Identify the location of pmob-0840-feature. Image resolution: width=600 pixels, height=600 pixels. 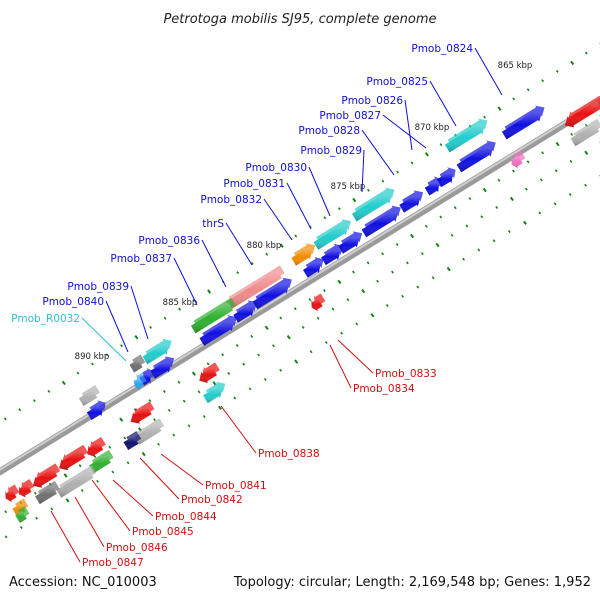
(137, 363).